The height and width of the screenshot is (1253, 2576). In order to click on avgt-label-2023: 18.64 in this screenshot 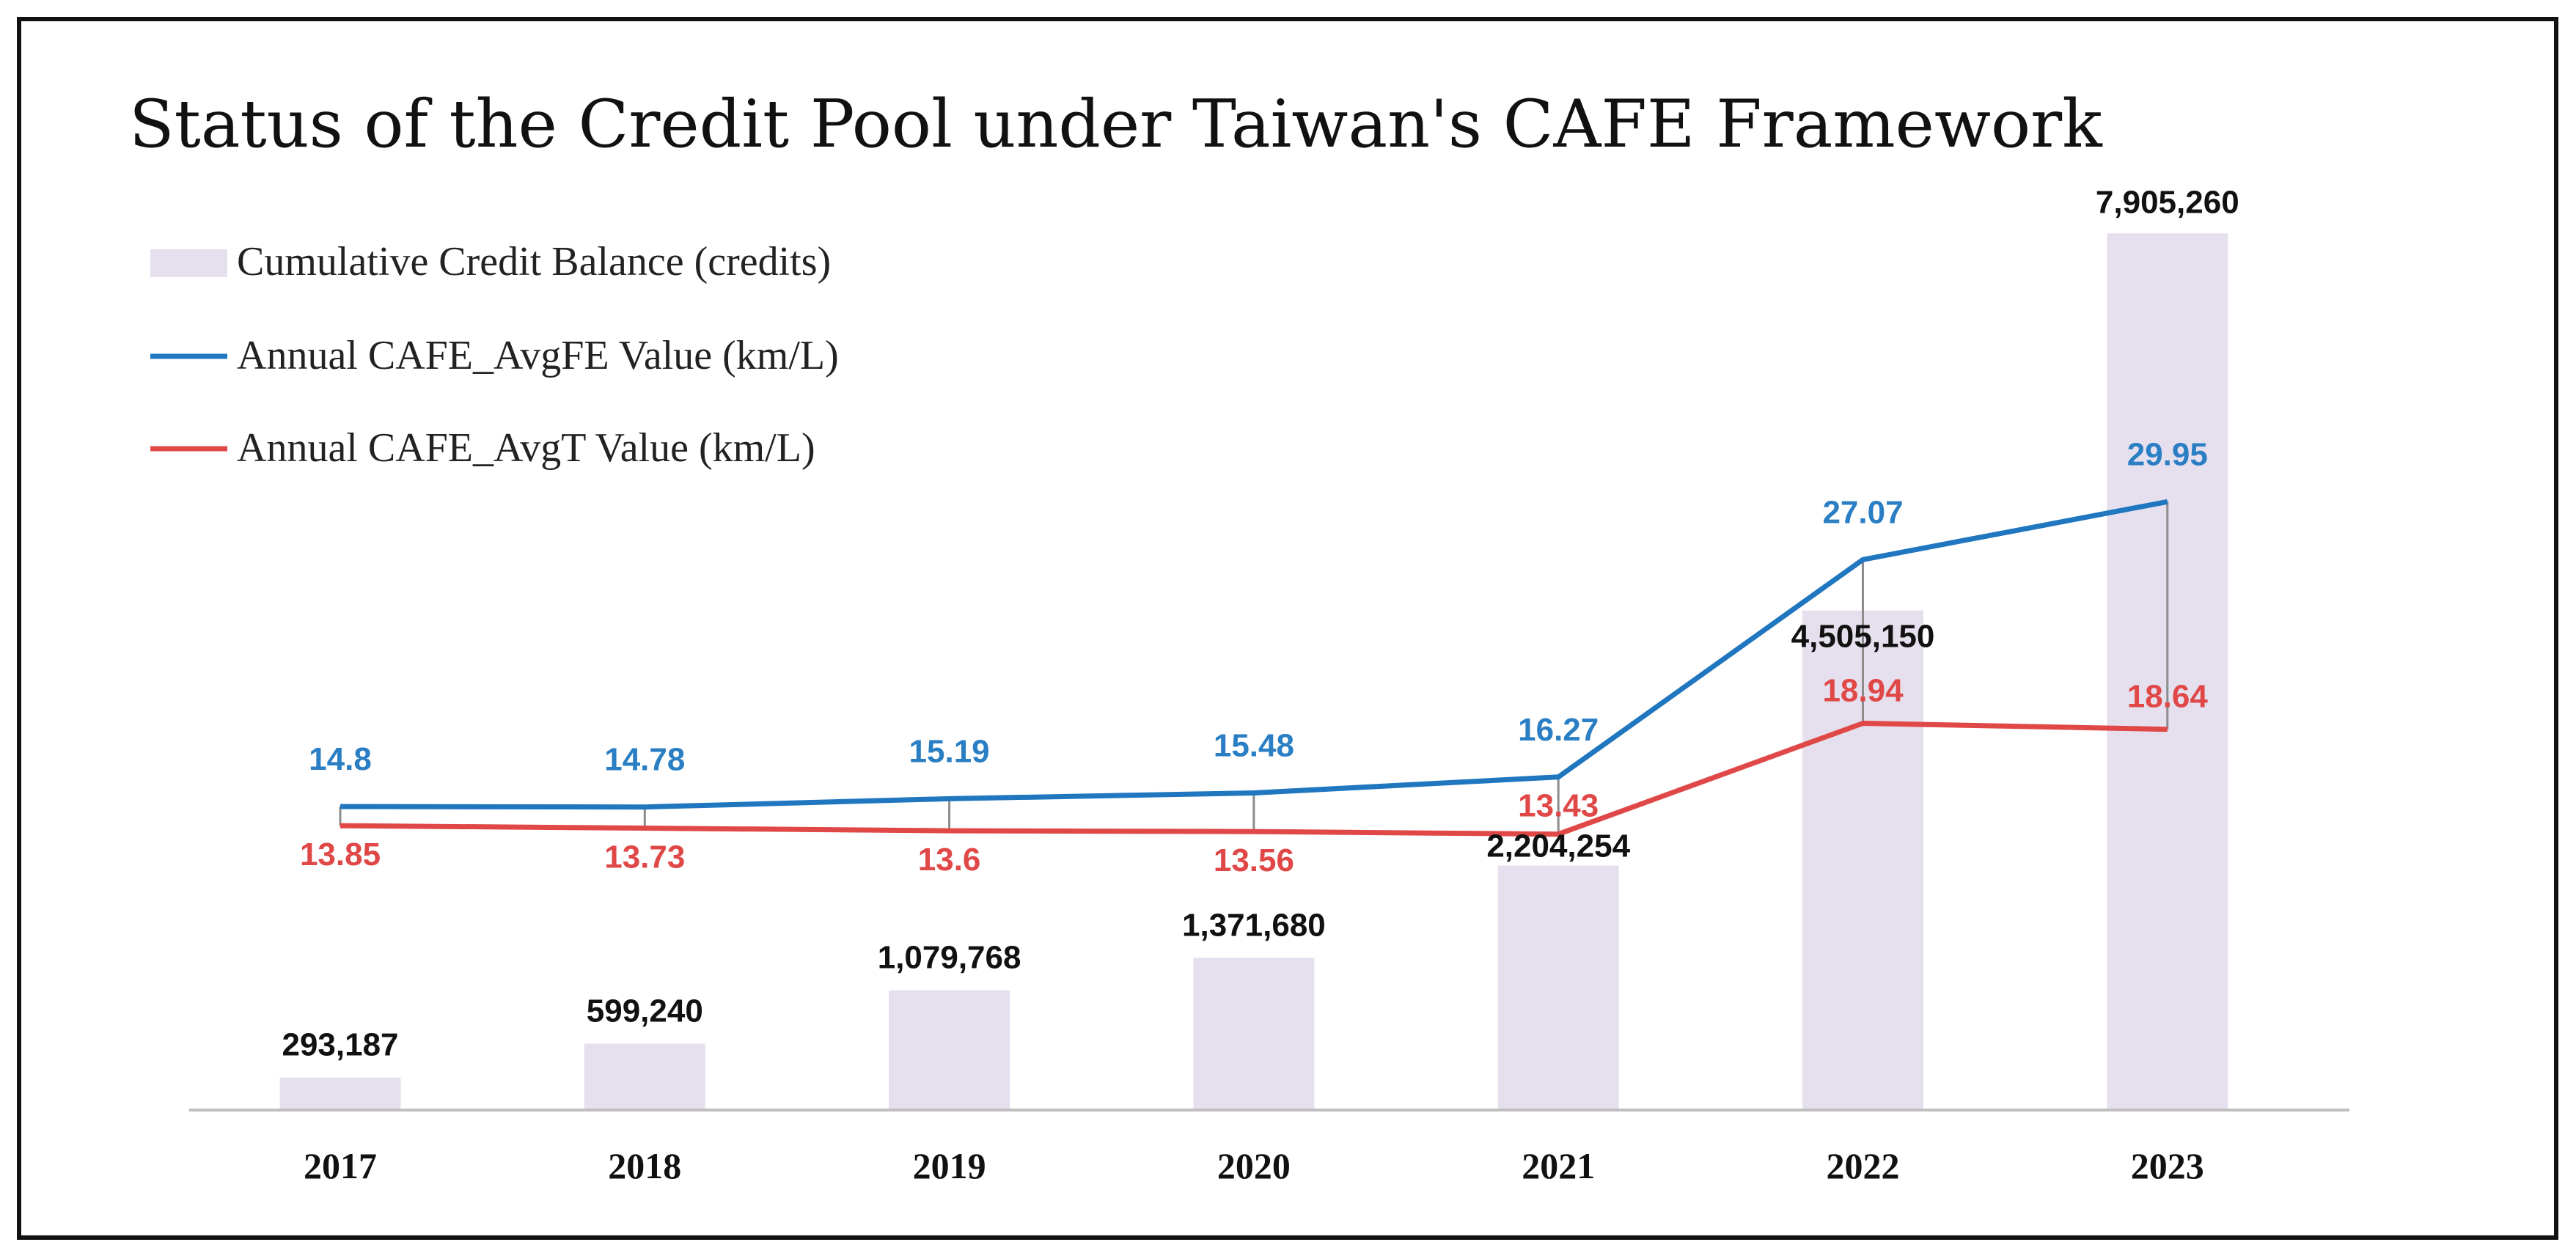, I will do `click(2168, 697)`.